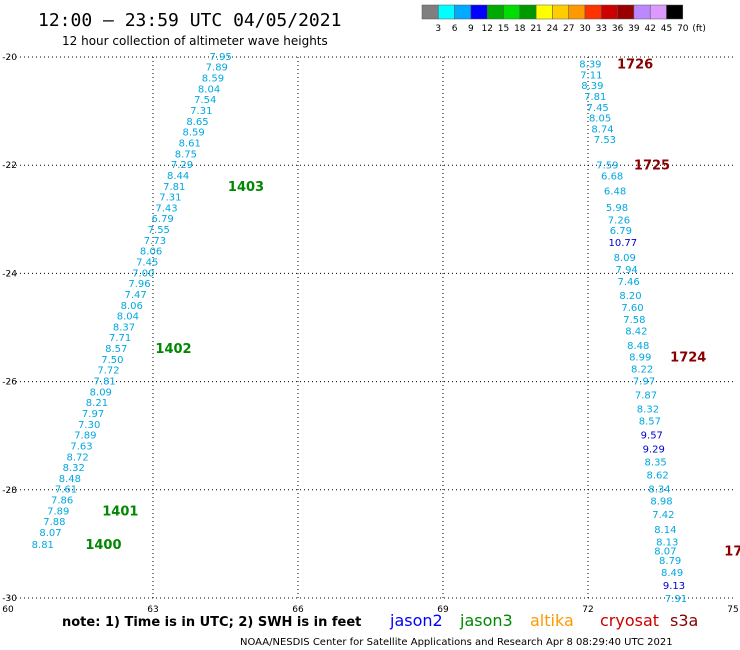  I want to click on colorbar-label: 36, so click(618, 29).